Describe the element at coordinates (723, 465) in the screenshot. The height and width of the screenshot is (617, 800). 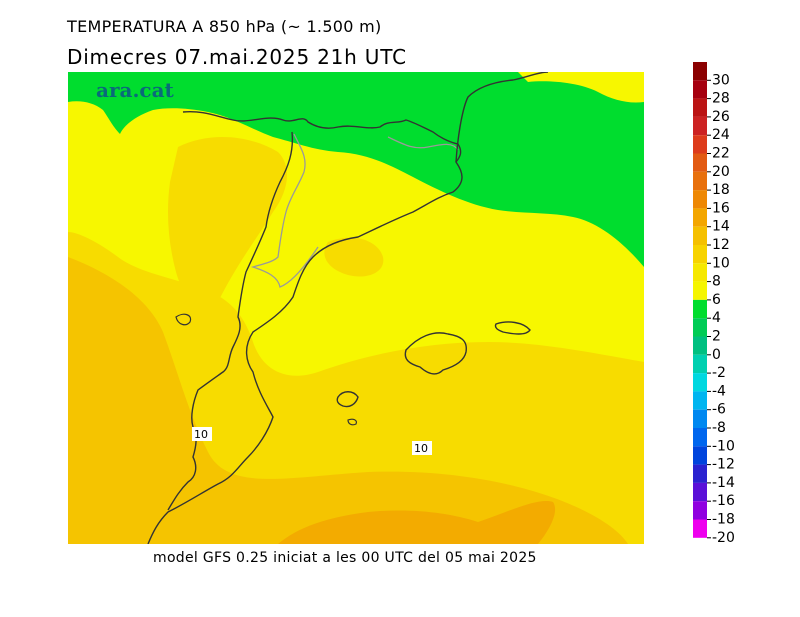
I see `scale-label: -12` at that location.